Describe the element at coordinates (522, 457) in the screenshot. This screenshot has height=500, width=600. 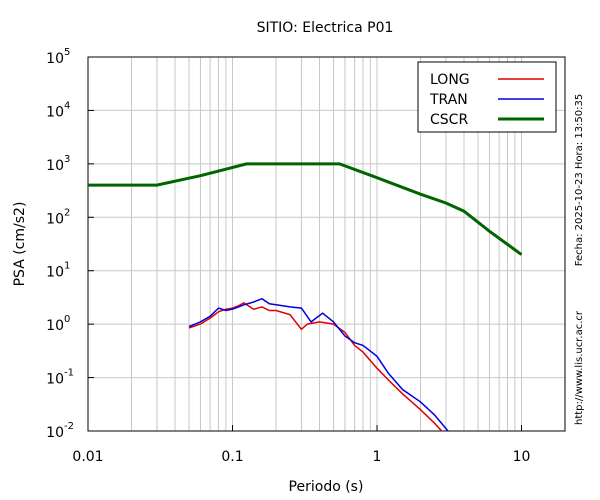
I see `x-tick-label: 10` at that location.